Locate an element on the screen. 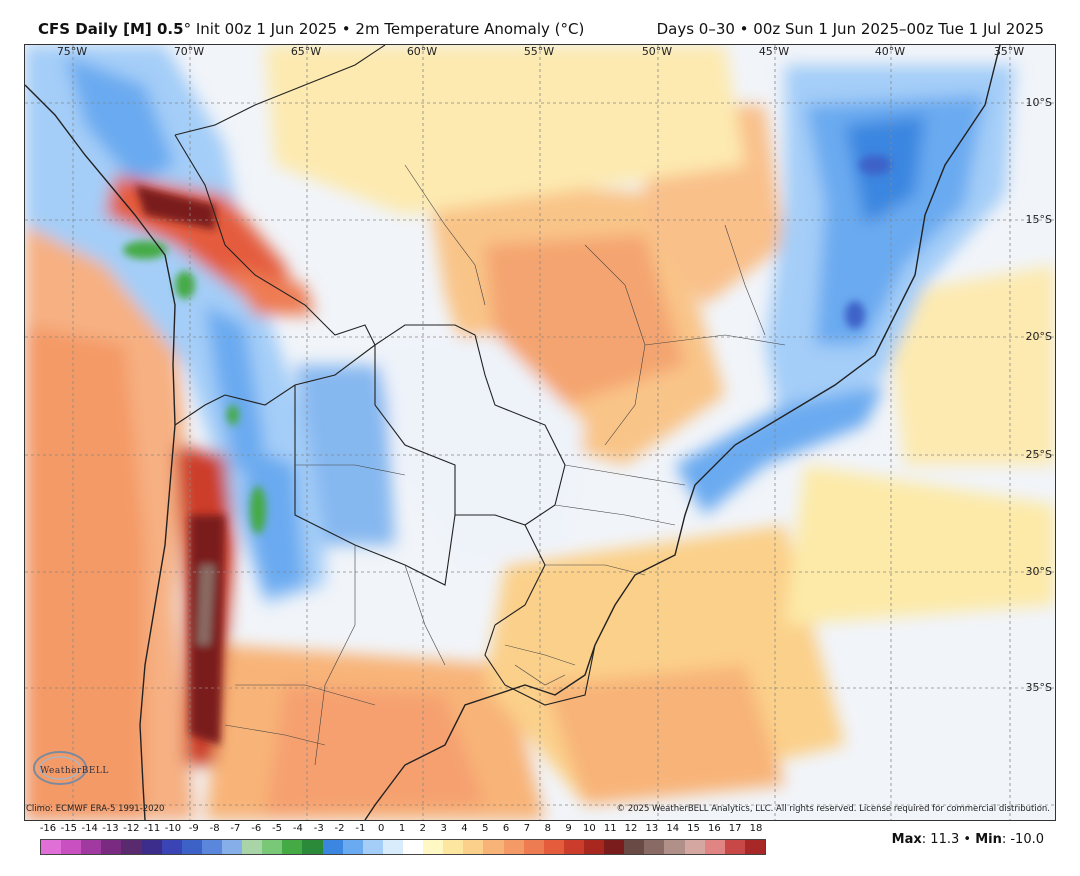 Image resolution: width=1080 pixels, height=876 pixels. lon-label: 60°W is located at coordinates (422, 51).